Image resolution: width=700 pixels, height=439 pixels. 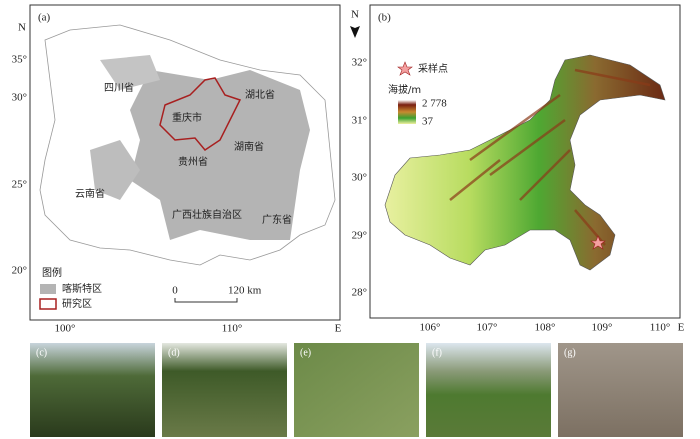 What do you see at coordinates (207, 214) in the screenshot?
I see `region-label: 广西壮族自治区` at bounding box center [207, 214].